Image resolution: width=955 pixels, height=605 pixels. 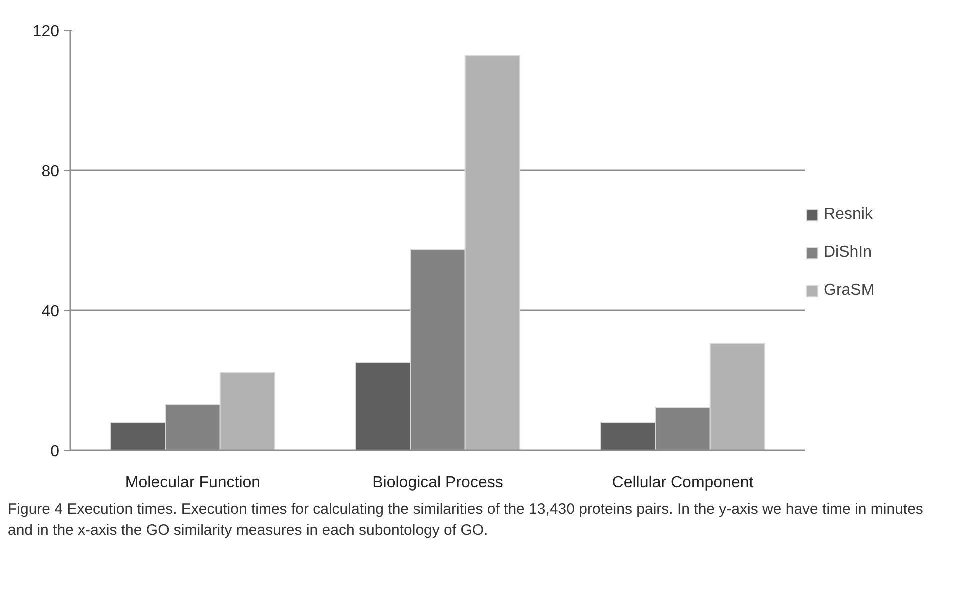 What do you see at coordinates (51, 312) in the screenshot?
I see `y-tick-label: 40` at bounding box center [51, 312].